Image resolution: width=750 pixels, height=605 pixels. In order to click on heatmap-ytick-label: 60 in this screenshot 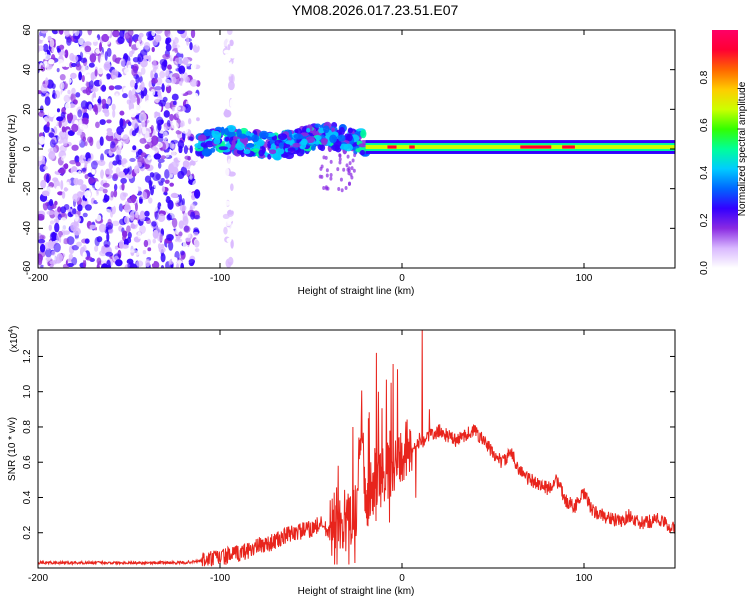, I will do `click(27, 30)`.